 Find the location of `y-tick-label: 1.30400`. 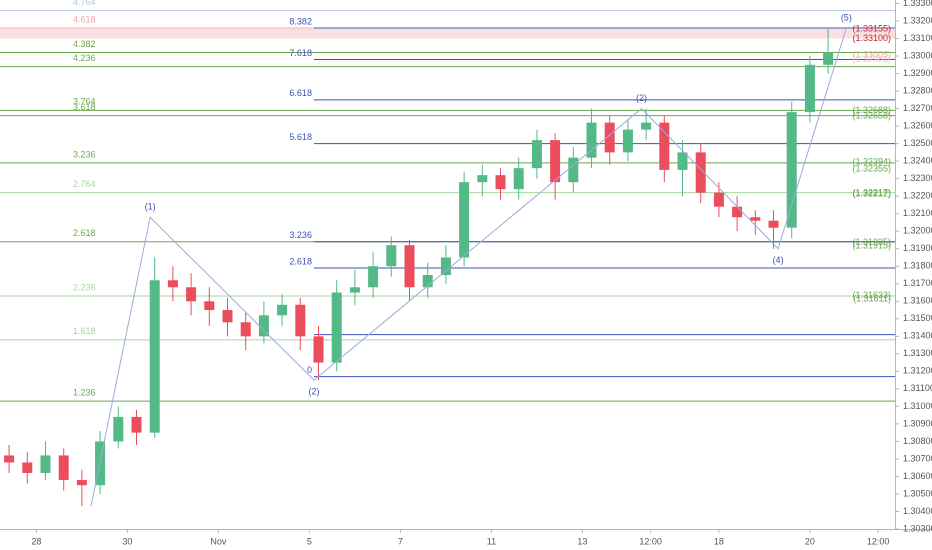

y-tick-label: 1.30400 is located at coordinates (917, 511).